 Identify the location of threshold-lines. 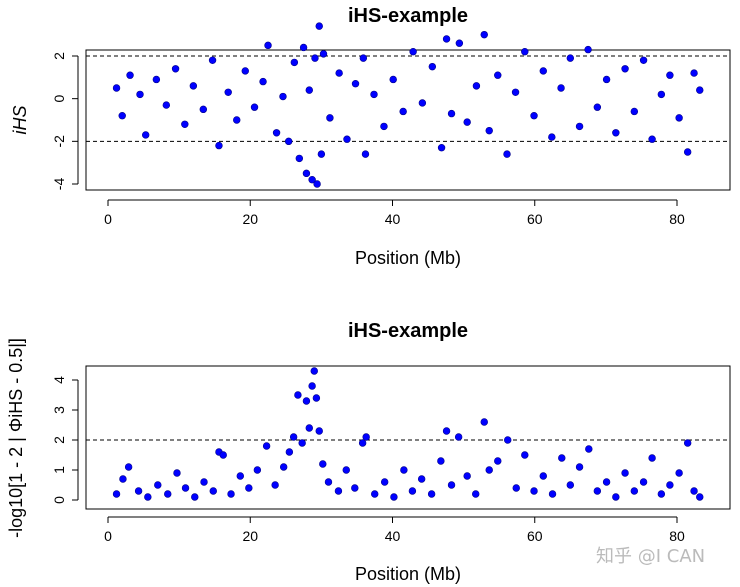
(408, 98).